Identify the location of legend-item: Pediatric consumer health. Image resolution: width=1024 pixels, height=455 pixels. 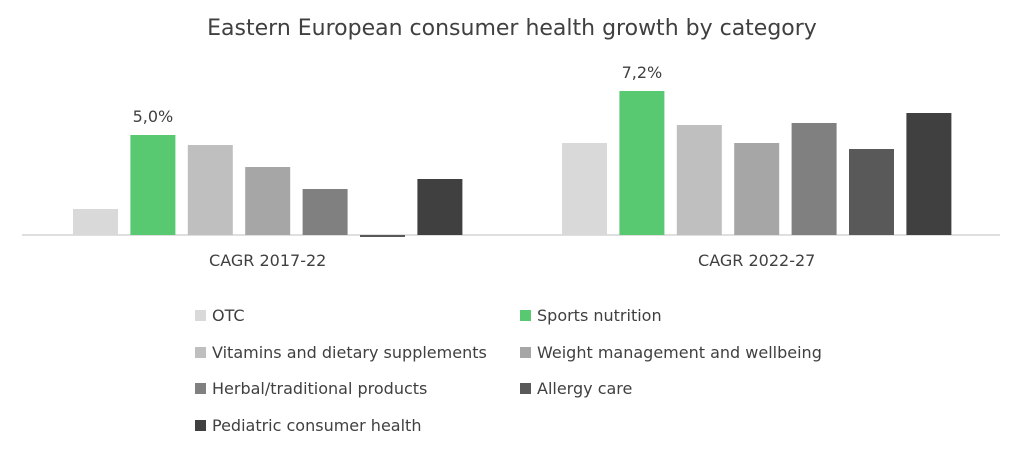
(308, 425).